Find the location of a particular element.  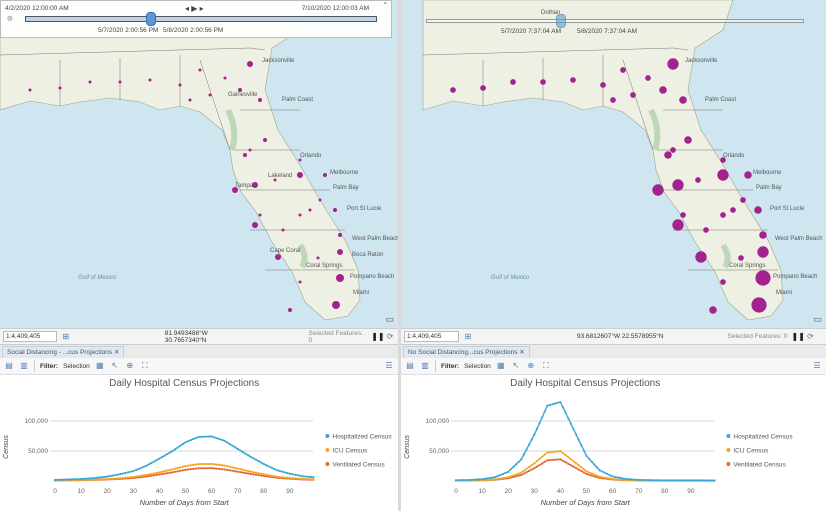

collapse-icon: ⌃ is located at coordinates (385, 5).